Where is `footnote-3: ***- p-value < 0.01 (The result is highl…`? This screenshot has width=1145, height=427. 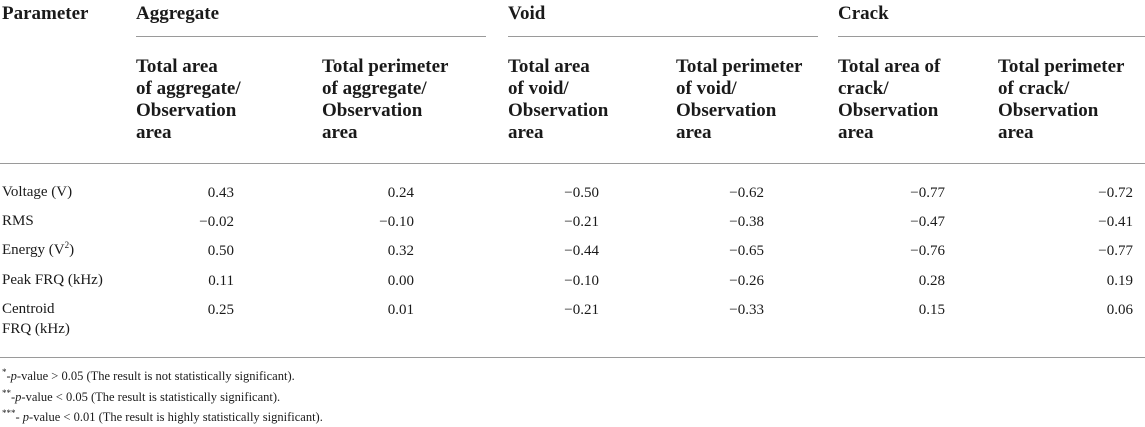
footnote-3: ***- p-value < 0.01 (The result is highl… is located at coordinates (162, 416).